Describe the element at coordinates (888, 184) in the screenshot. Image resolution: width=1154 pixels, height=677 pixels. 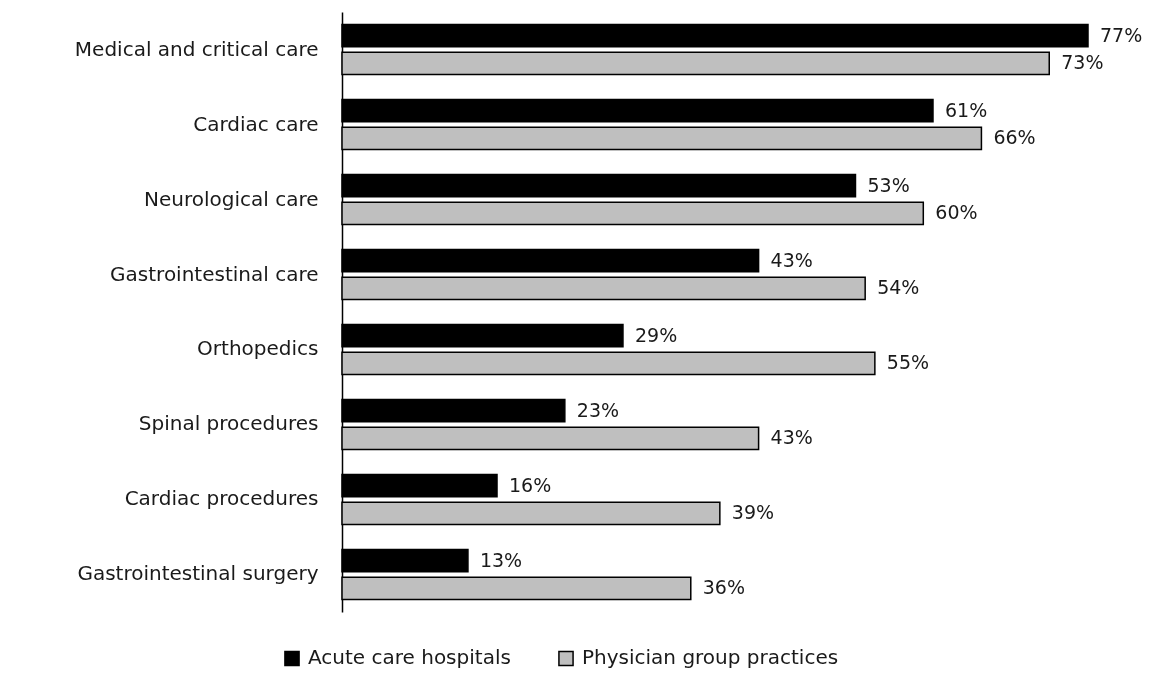
I see `data-label: 53%` at that location.